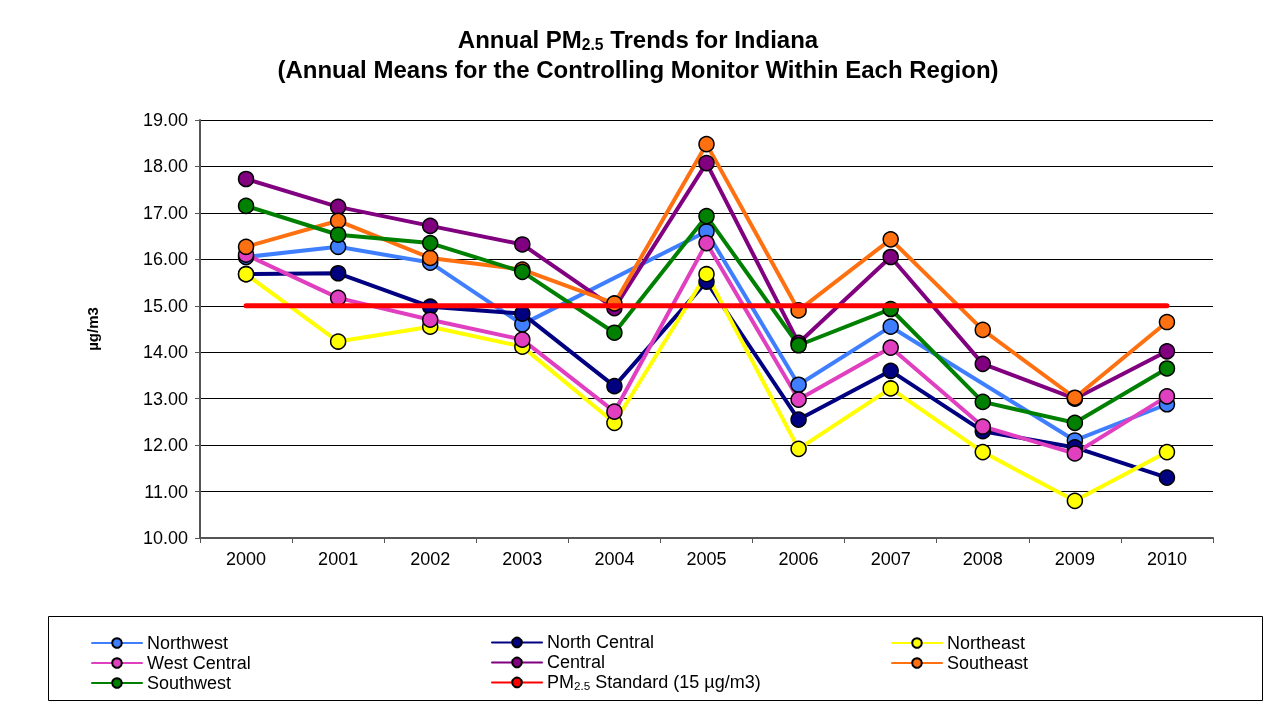 The image size is (1276, 717). Describe the element at coordinates (338, 559) in the screenshot. I see `x-tick-label: 2001` at that location.